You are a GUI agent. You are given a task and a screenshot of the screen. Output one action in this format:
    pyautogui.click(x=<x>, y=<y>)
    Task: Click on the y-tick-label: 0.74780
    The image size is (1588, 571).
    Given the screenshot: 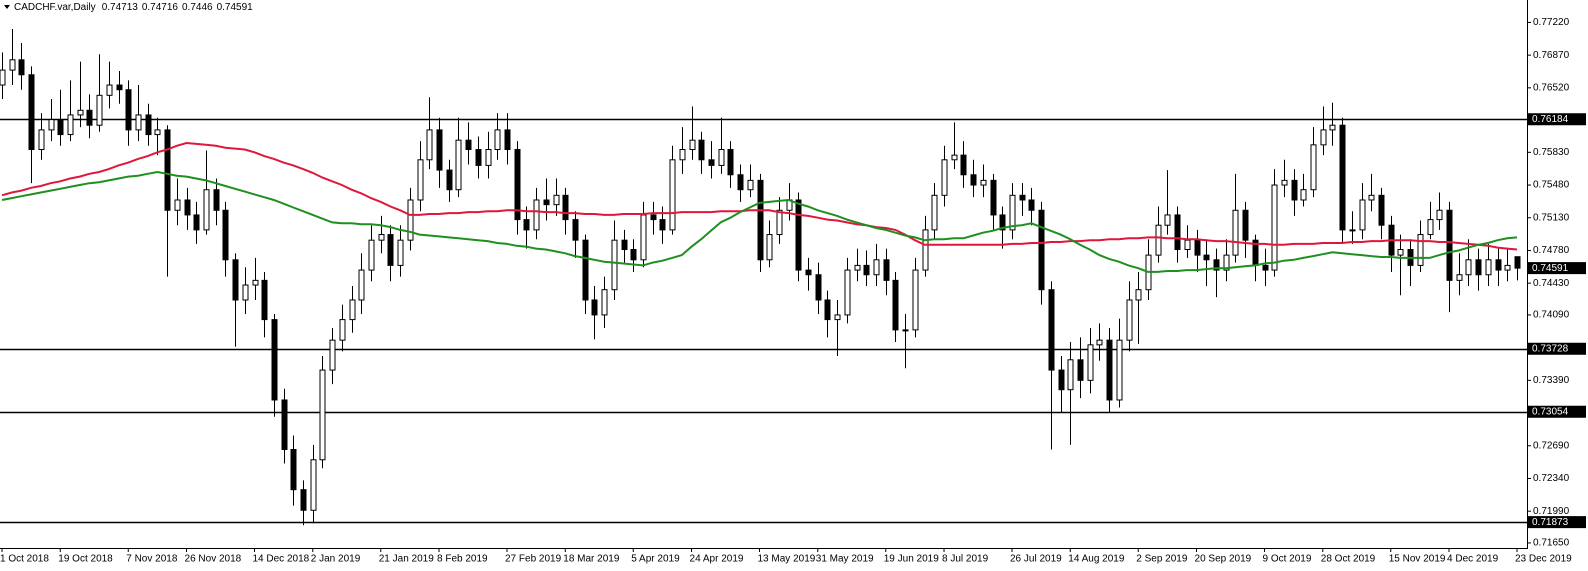 What is the action you would take?
    pyautogui.click(x=1551, y=250)
    